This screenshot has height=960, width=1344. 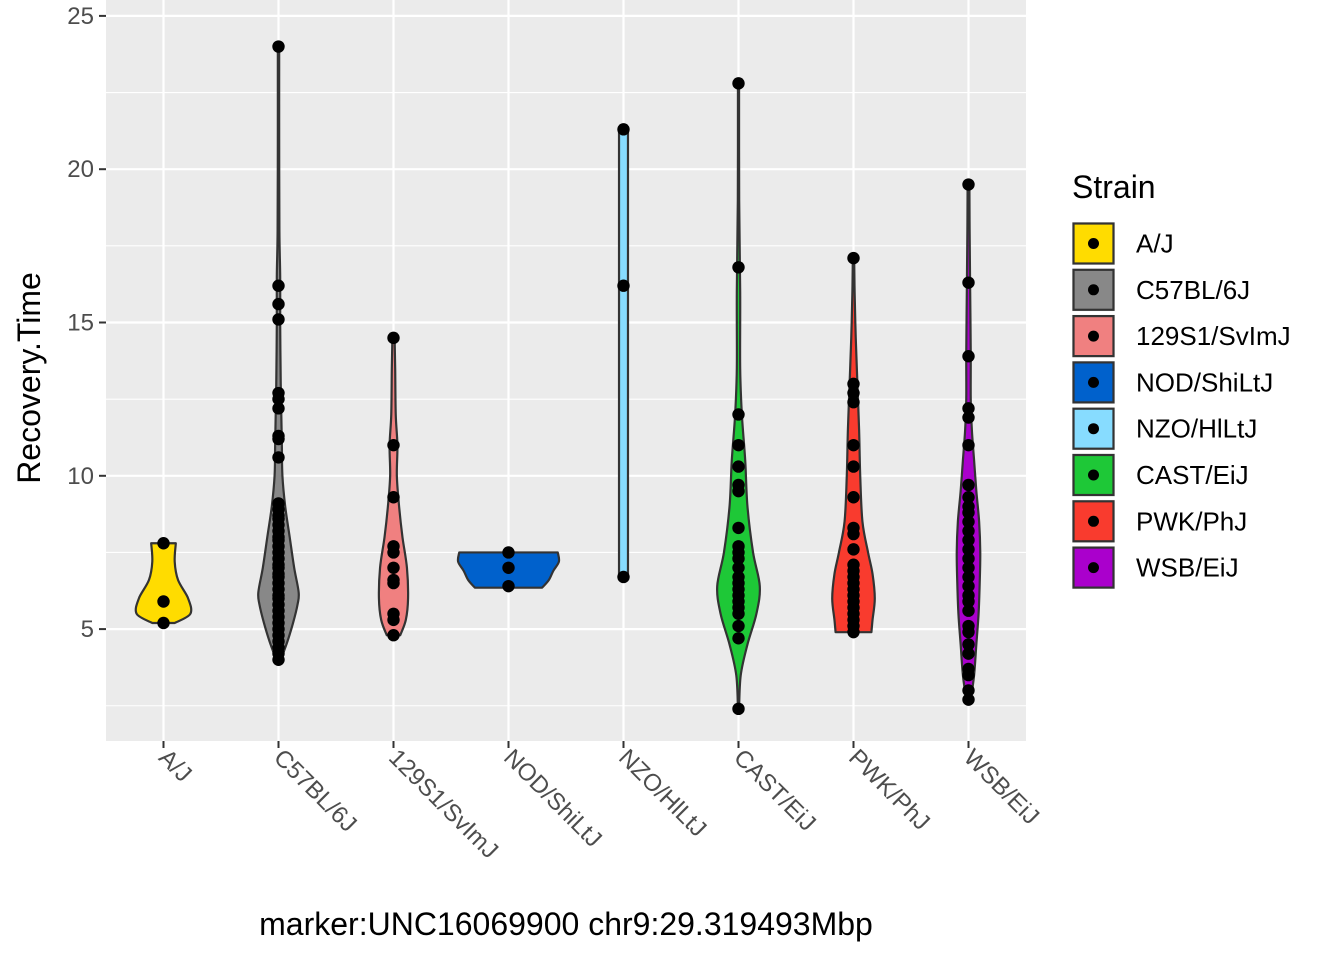 What do you see at coordinates (443, 804) in the screenshot?
I see `x-tick-label: 129S1/SvImJ` at bounding box center [443, 804].